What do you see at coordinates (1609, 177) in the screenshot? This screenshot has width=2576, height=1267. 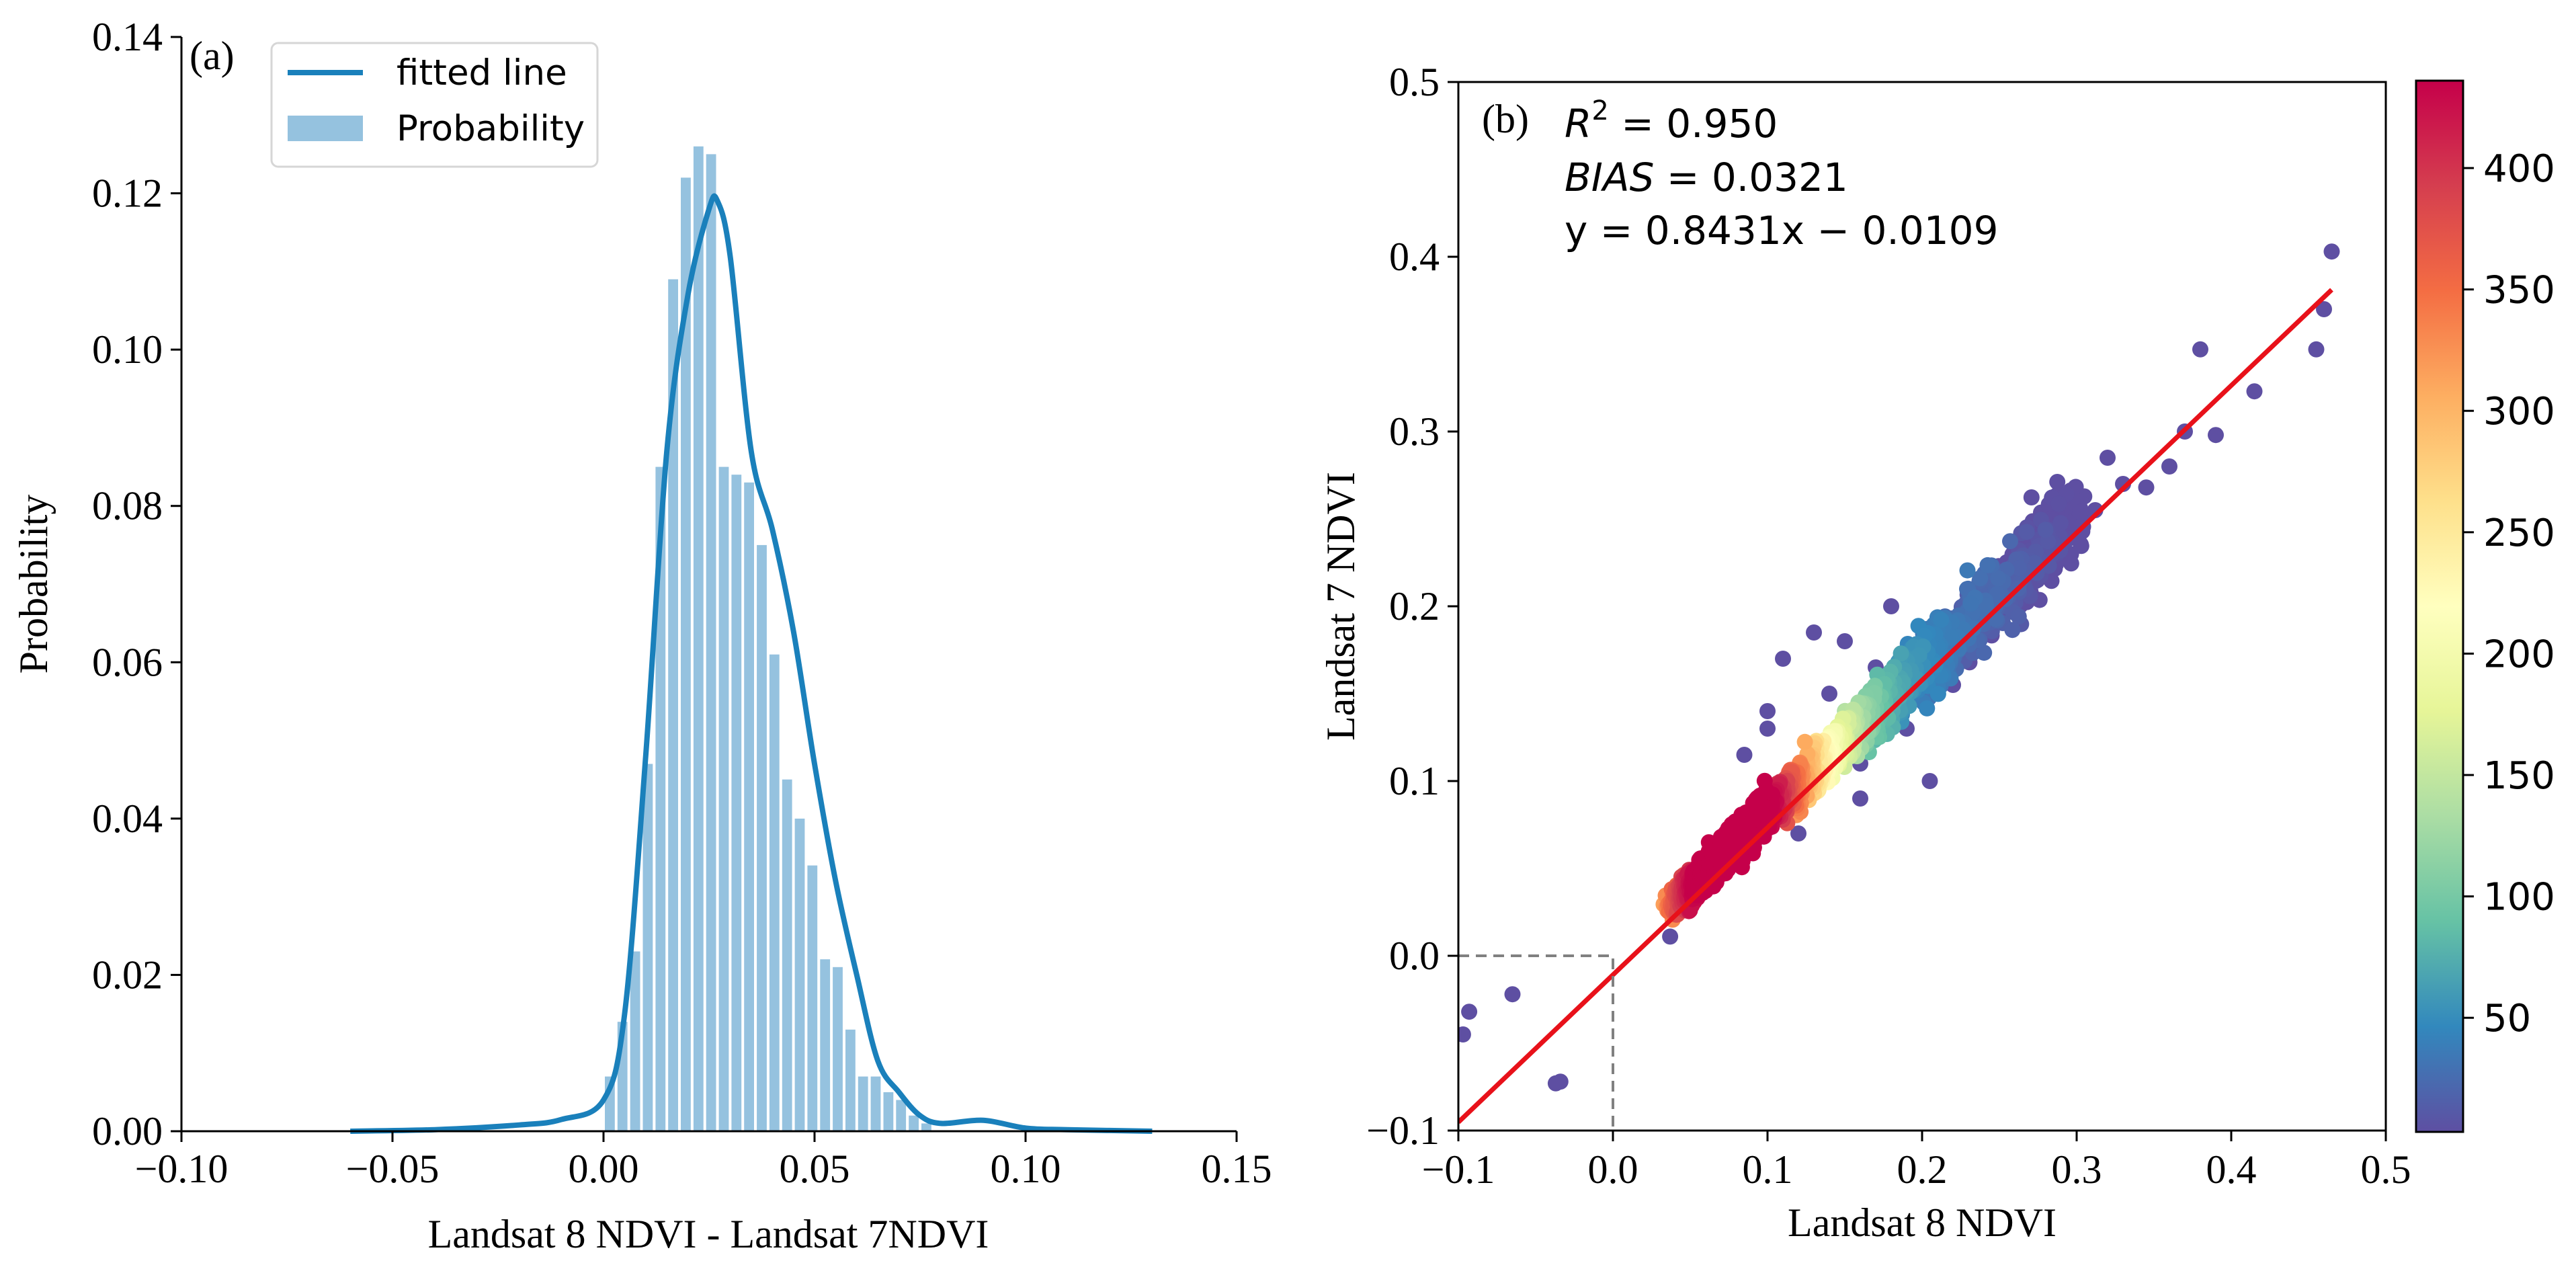 I see `bias-symbol: BIAS` at bounding box center [1609, 177].